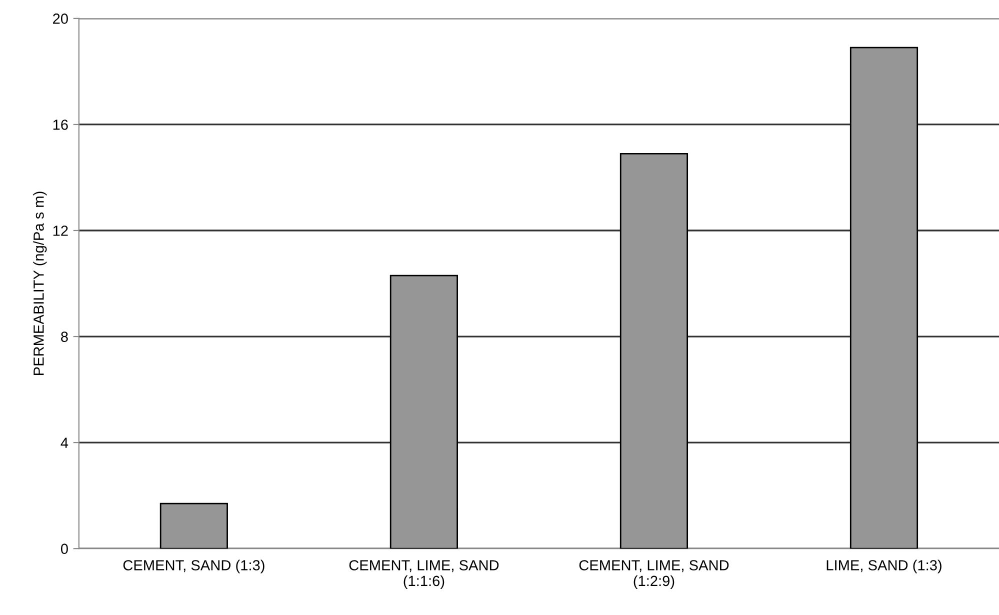 This screenshot has height=615, width=999. I want to click on y-tick-label: 20, so click(60, 19).